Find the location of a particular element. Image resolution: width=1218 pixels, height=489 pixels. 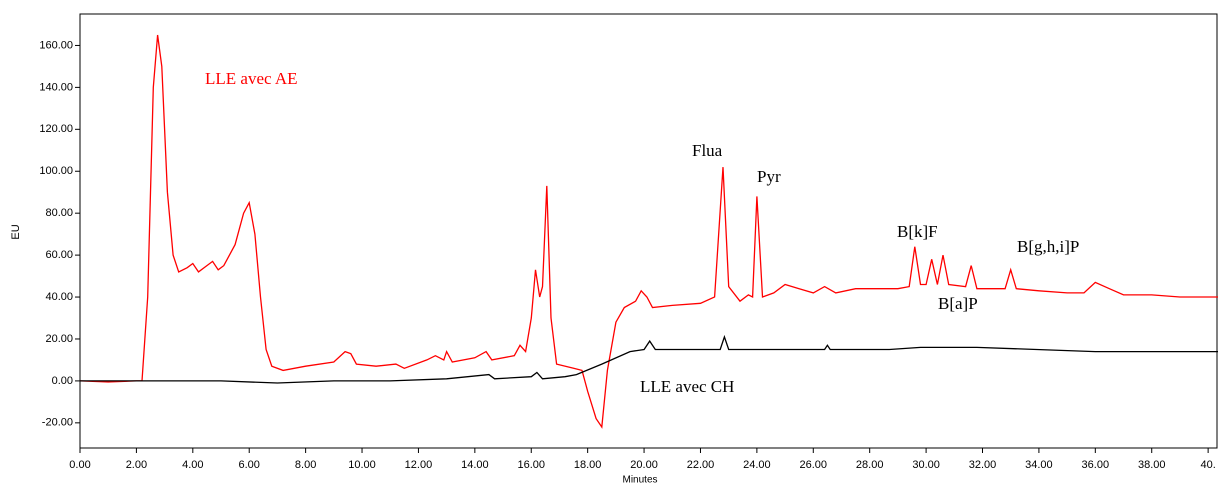

series-line is located at coordinates (649, 359).